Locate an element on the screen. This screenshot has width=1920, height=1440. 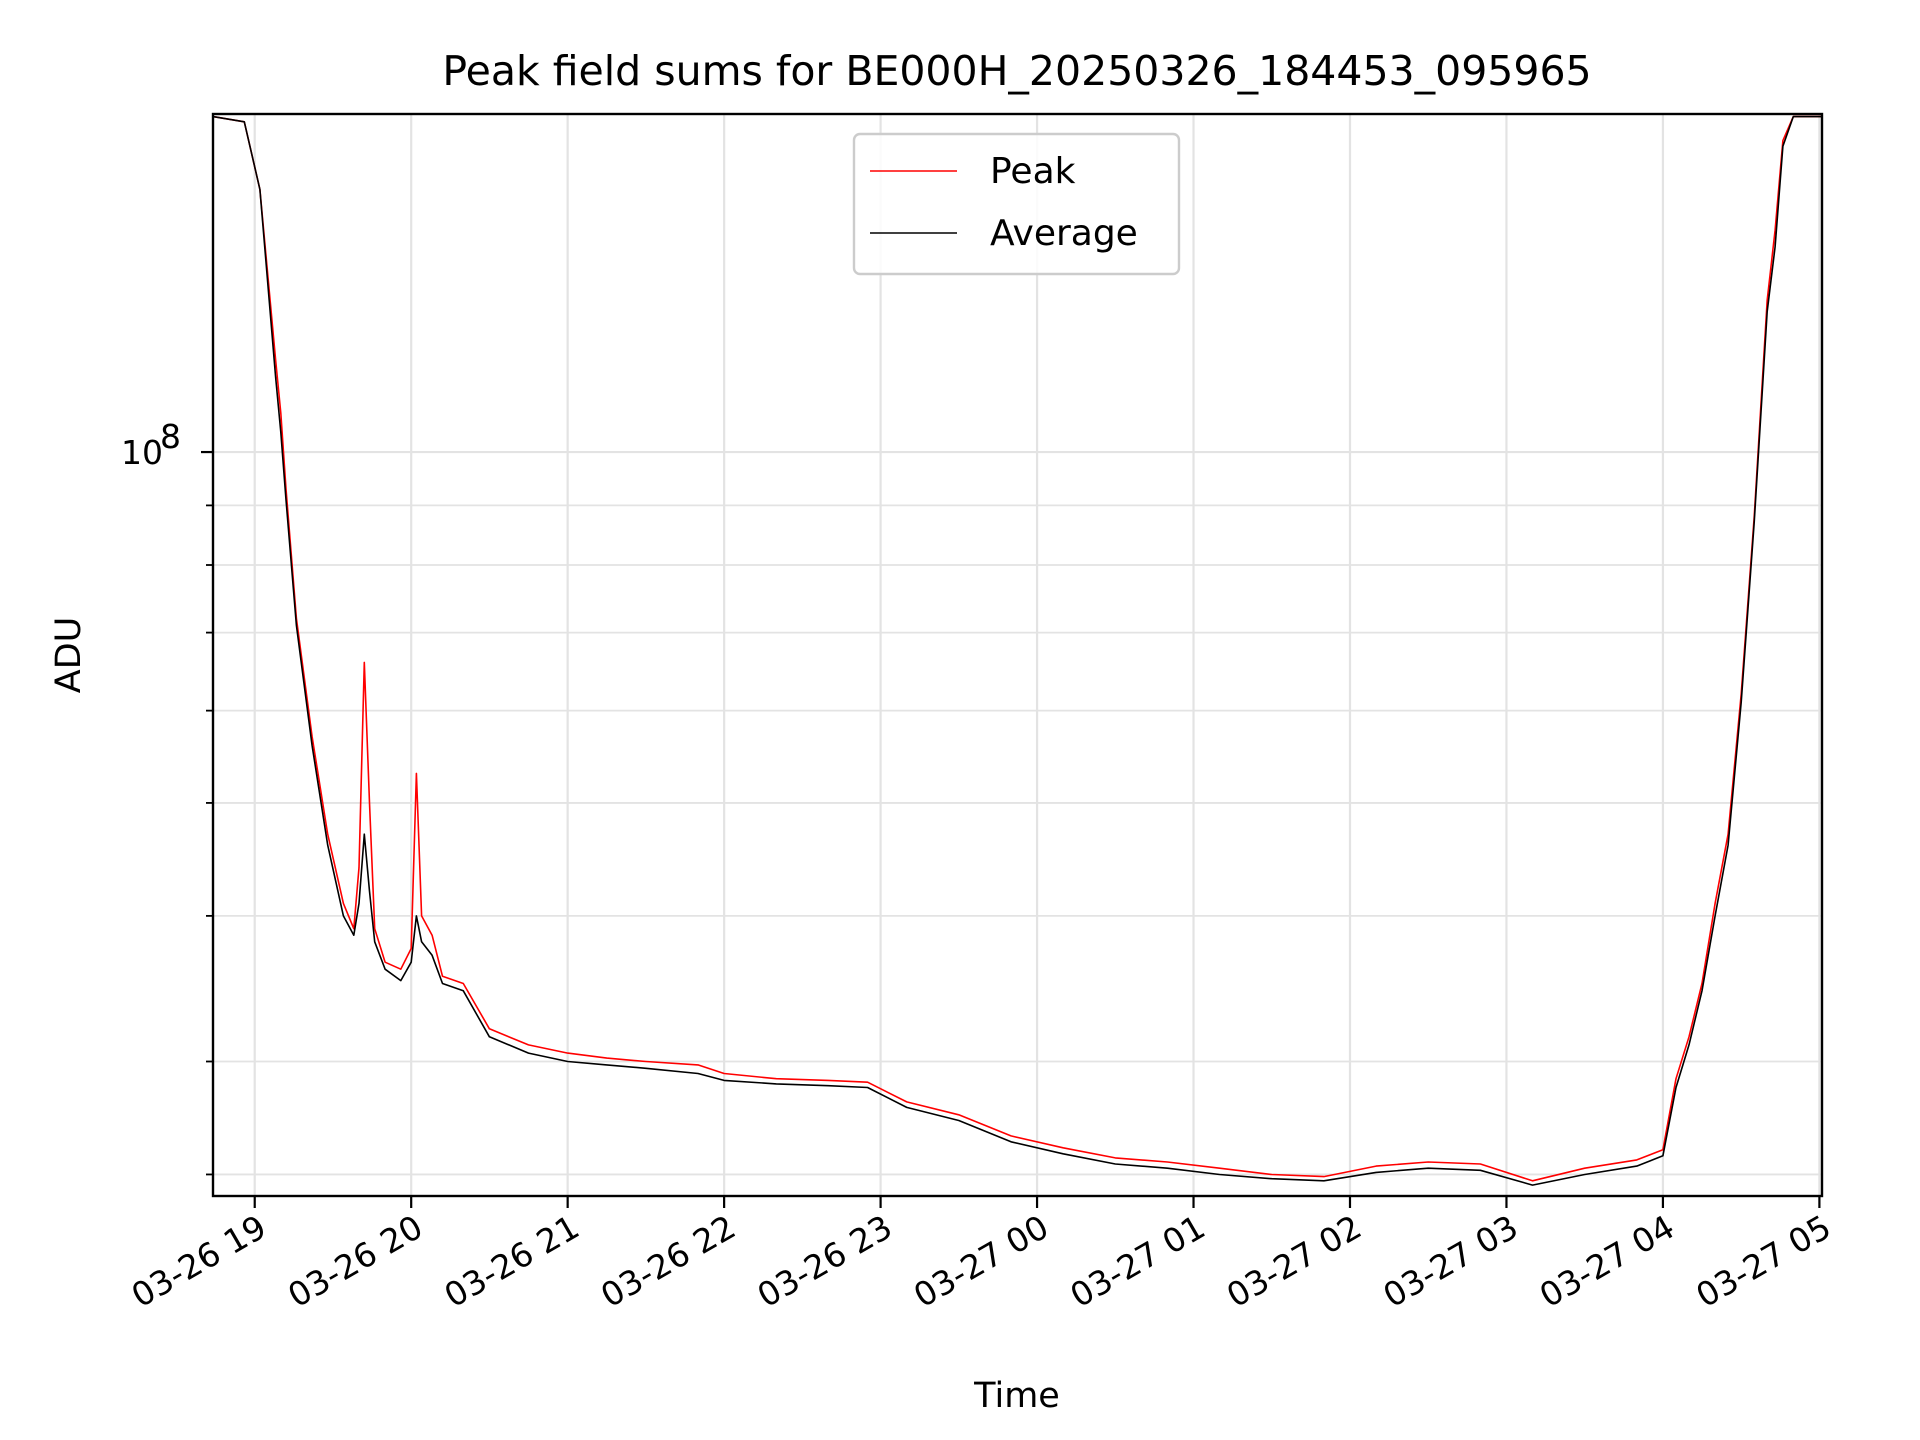
y-tick-label-exponent: 8 is located at coordinates (170, 436).